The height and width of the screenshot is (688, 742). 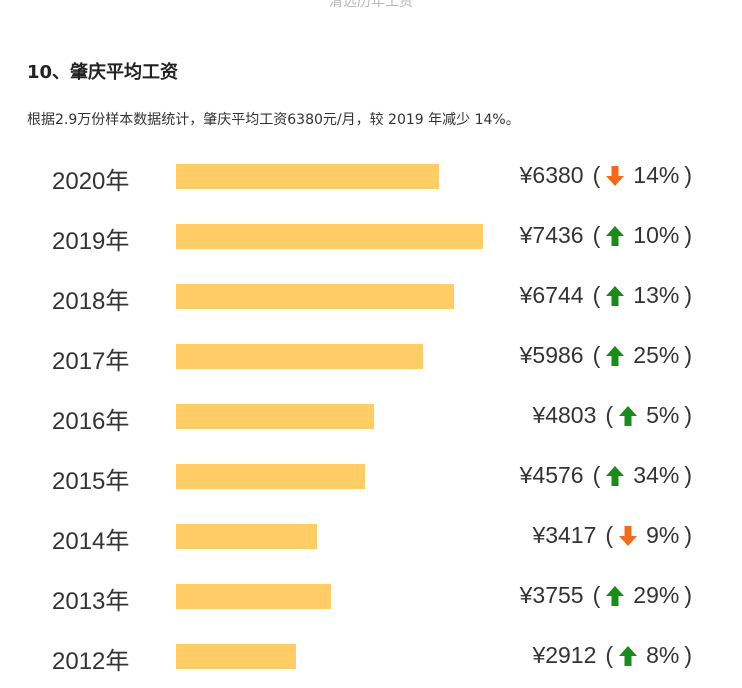 I want to click on salary-value-label: ¥3417, so click(x=564, y=535).